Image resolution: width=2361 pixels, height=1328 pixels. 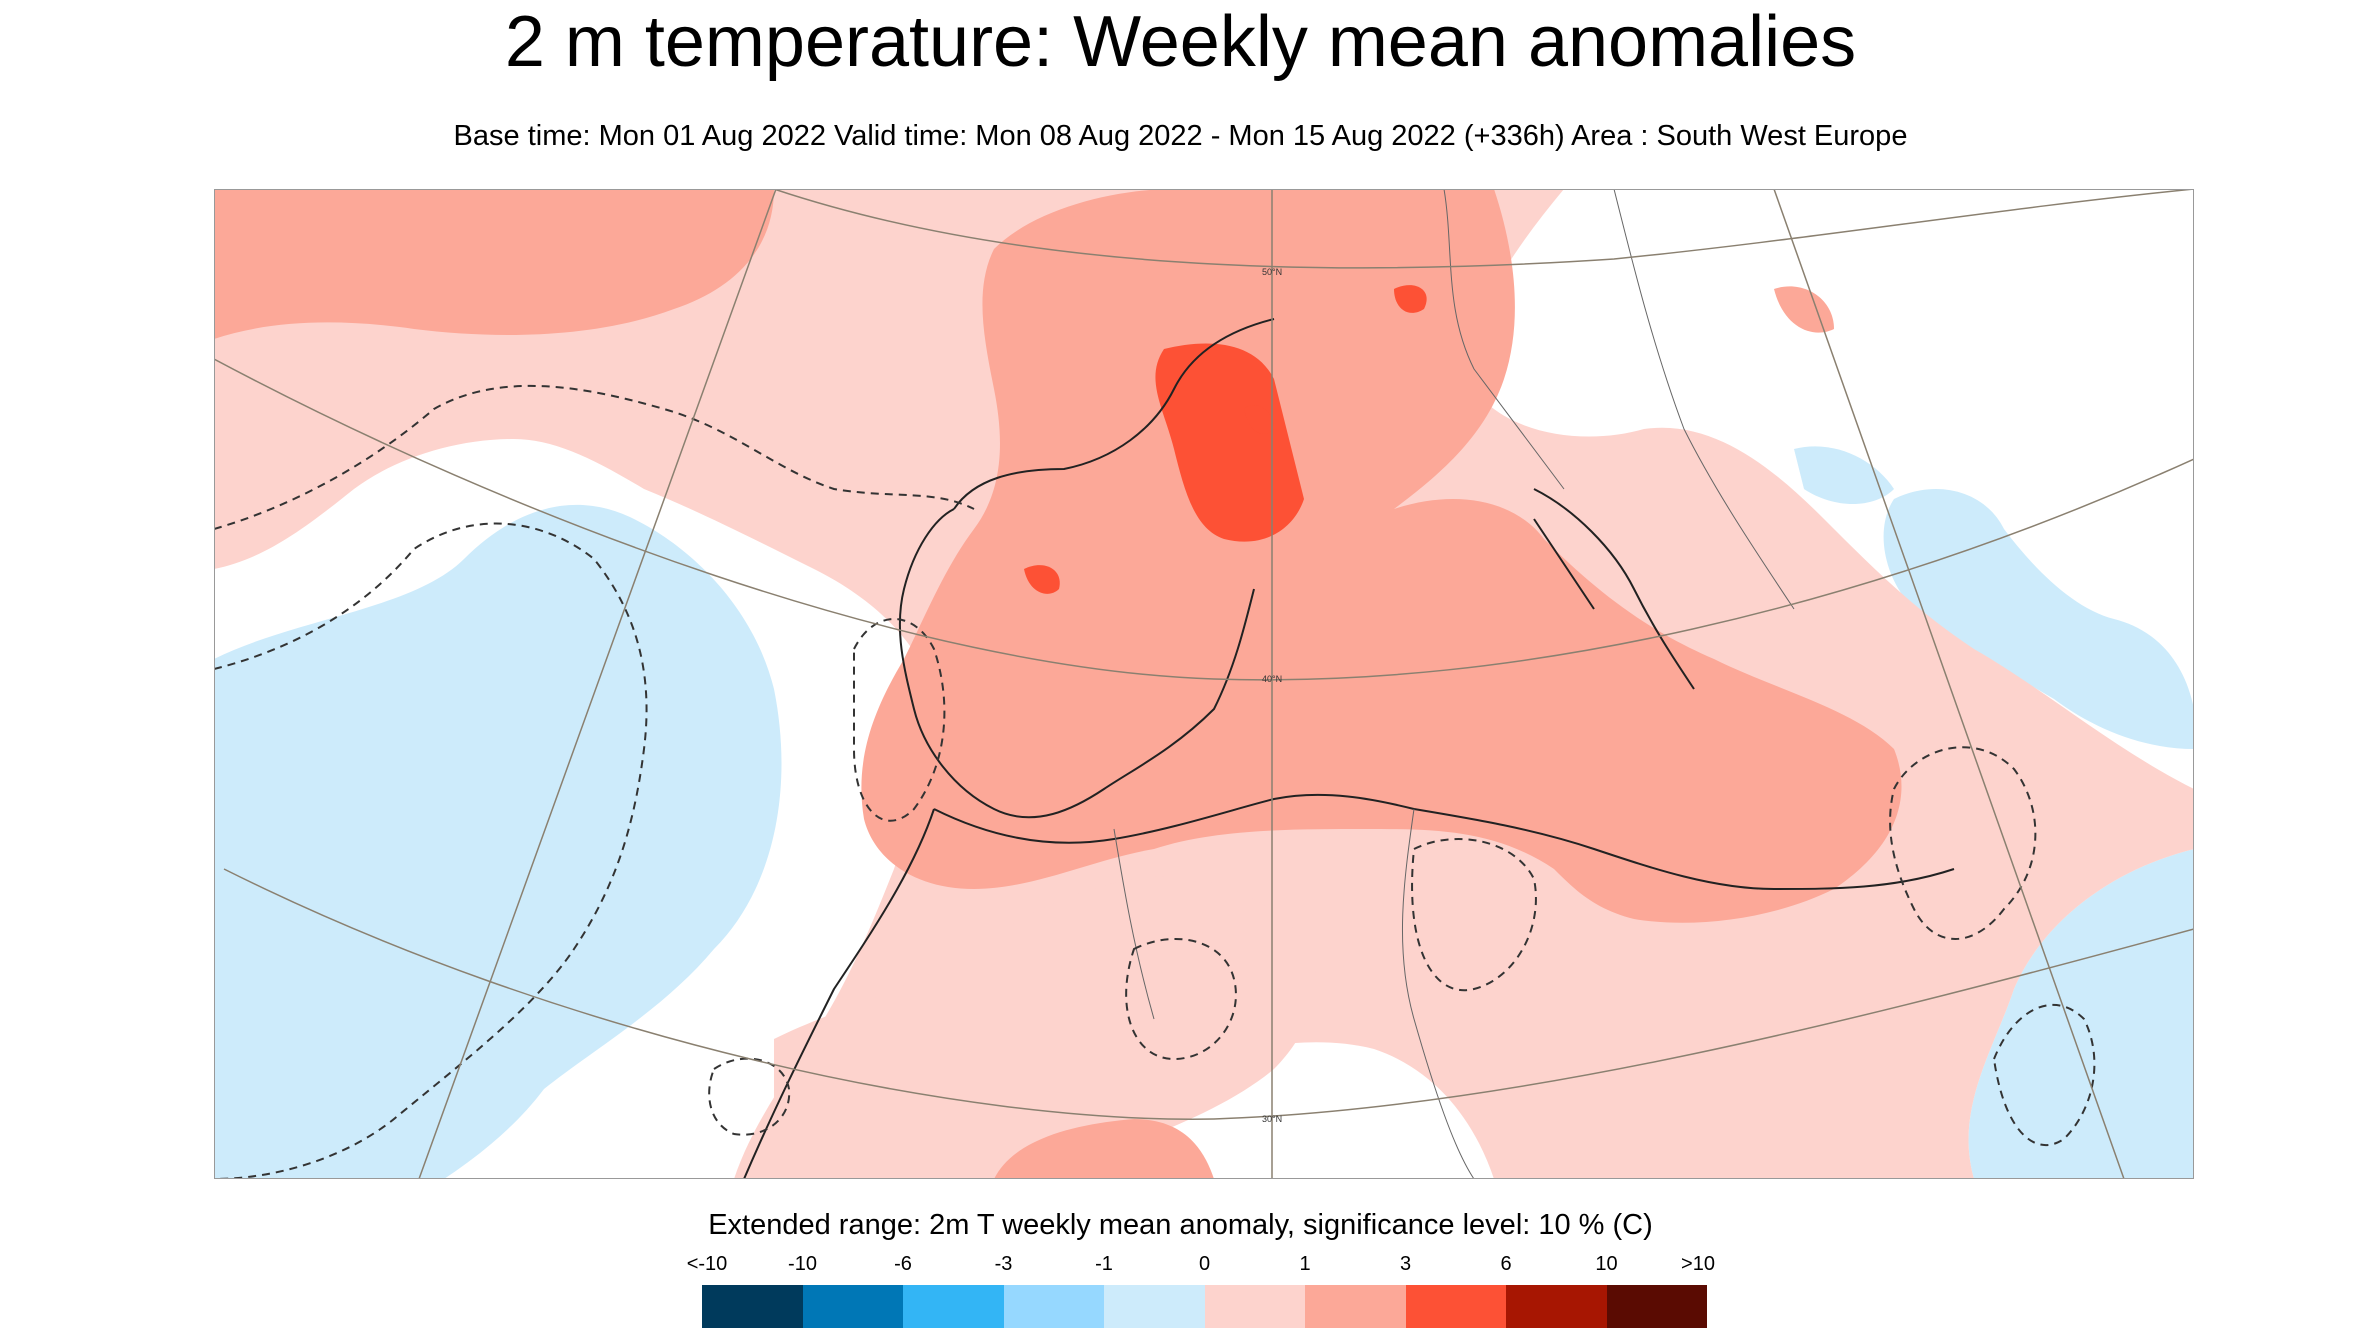 I want to click on legend-ticks: <-10 -10 -6 -3 -1 0 1 3 6 10 >10, so click(x=1201, y=1266).